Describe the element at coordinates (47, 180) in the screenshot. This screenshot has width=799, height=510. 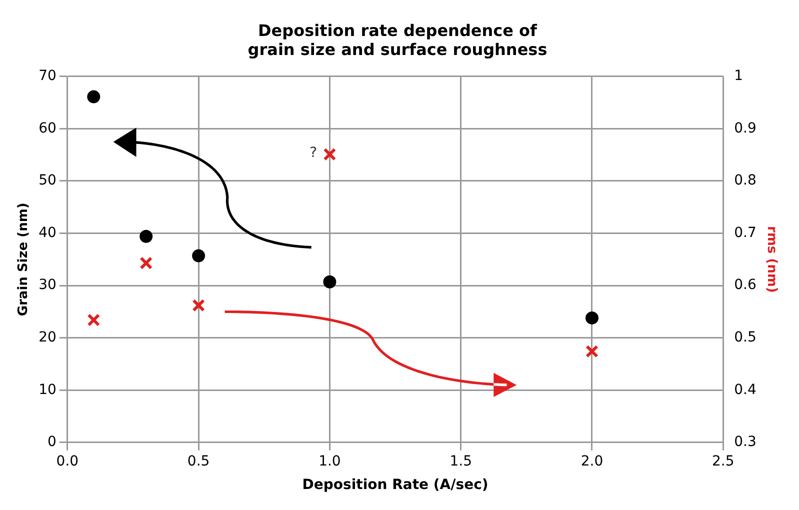
I see `y-tick-label: 50` at that location.